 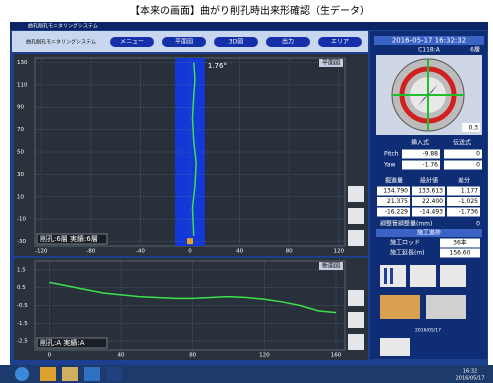 What do you see at coordinates (429, 181) in the screenshot?
I see `table-header: 設計値` at bounding box center [429, 181].